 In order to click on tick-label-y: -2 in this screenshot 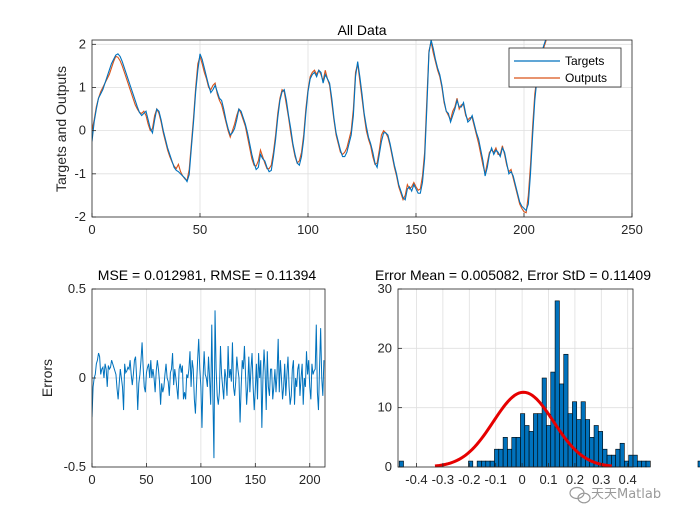, I will do `click(80, 216)`.